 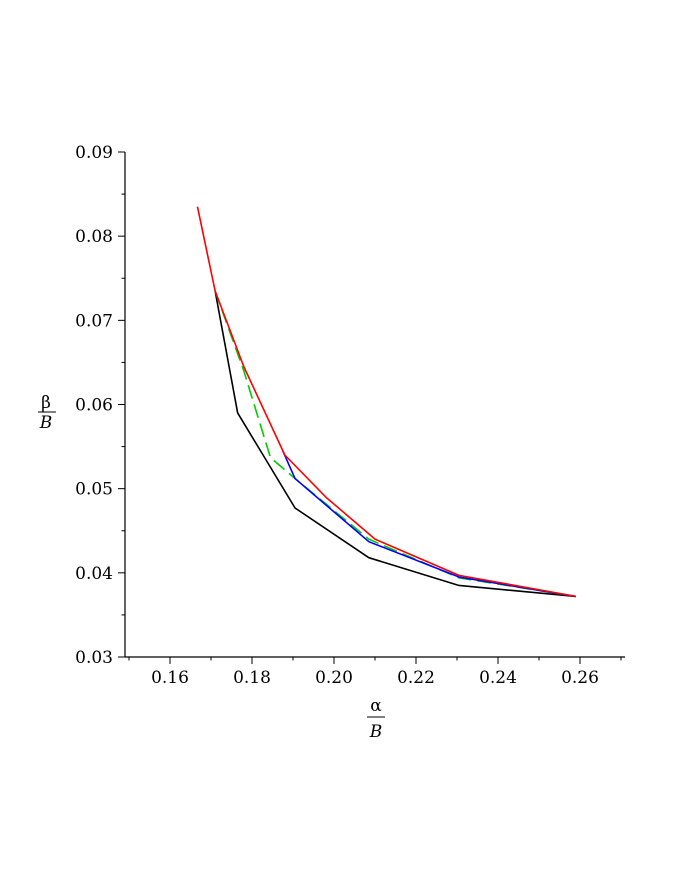 I want to click on x-tick-label: 0.24, so click(x=498, y=678).